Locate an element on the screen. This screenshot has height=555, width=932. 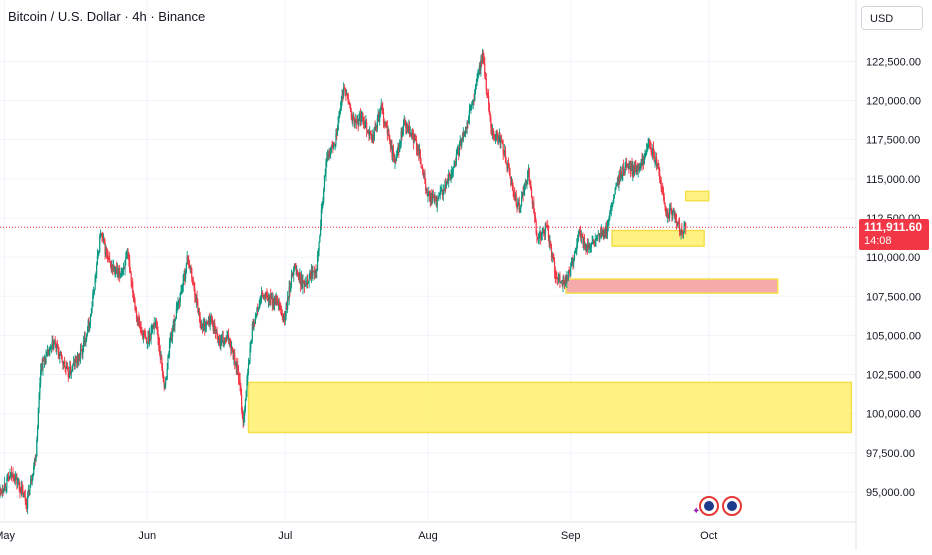
currency-selector: USD is located at coordinates (892, 18).